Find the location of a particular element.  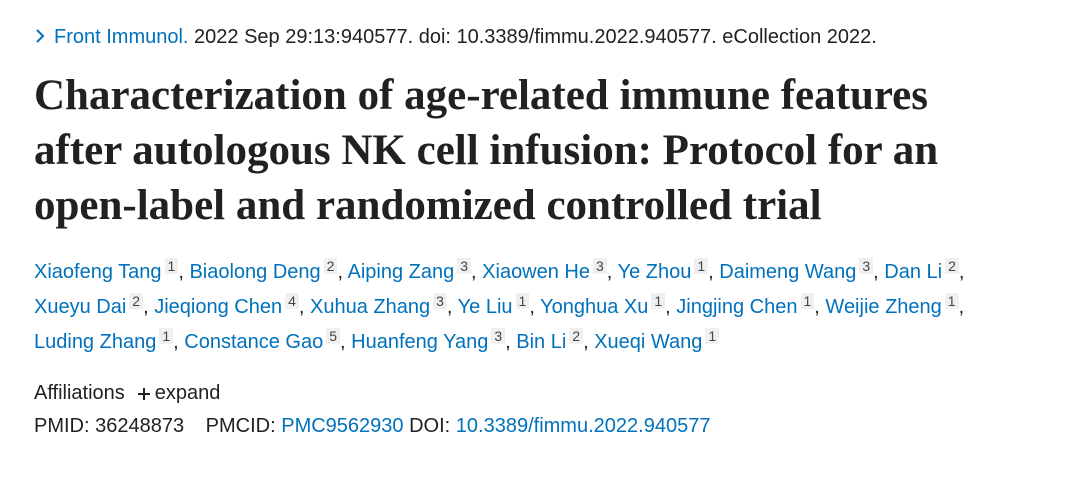

affiliations-label: Affiliations is located at coordinates (79, 393).